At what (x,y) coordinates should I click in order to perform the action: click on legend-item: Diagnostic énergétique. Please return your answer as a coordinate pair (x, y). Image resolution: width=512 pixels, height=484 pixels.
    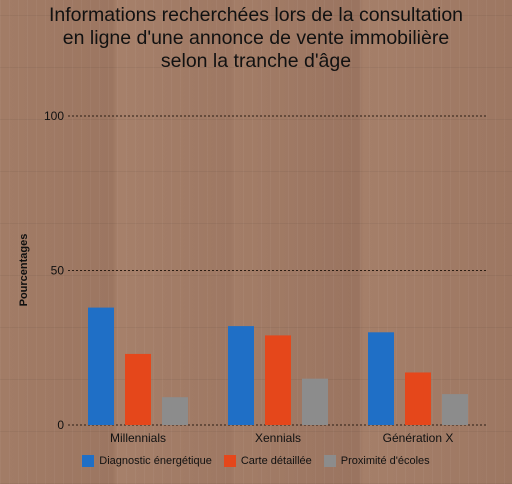
    Looking at the image, I should click on (147, 461).